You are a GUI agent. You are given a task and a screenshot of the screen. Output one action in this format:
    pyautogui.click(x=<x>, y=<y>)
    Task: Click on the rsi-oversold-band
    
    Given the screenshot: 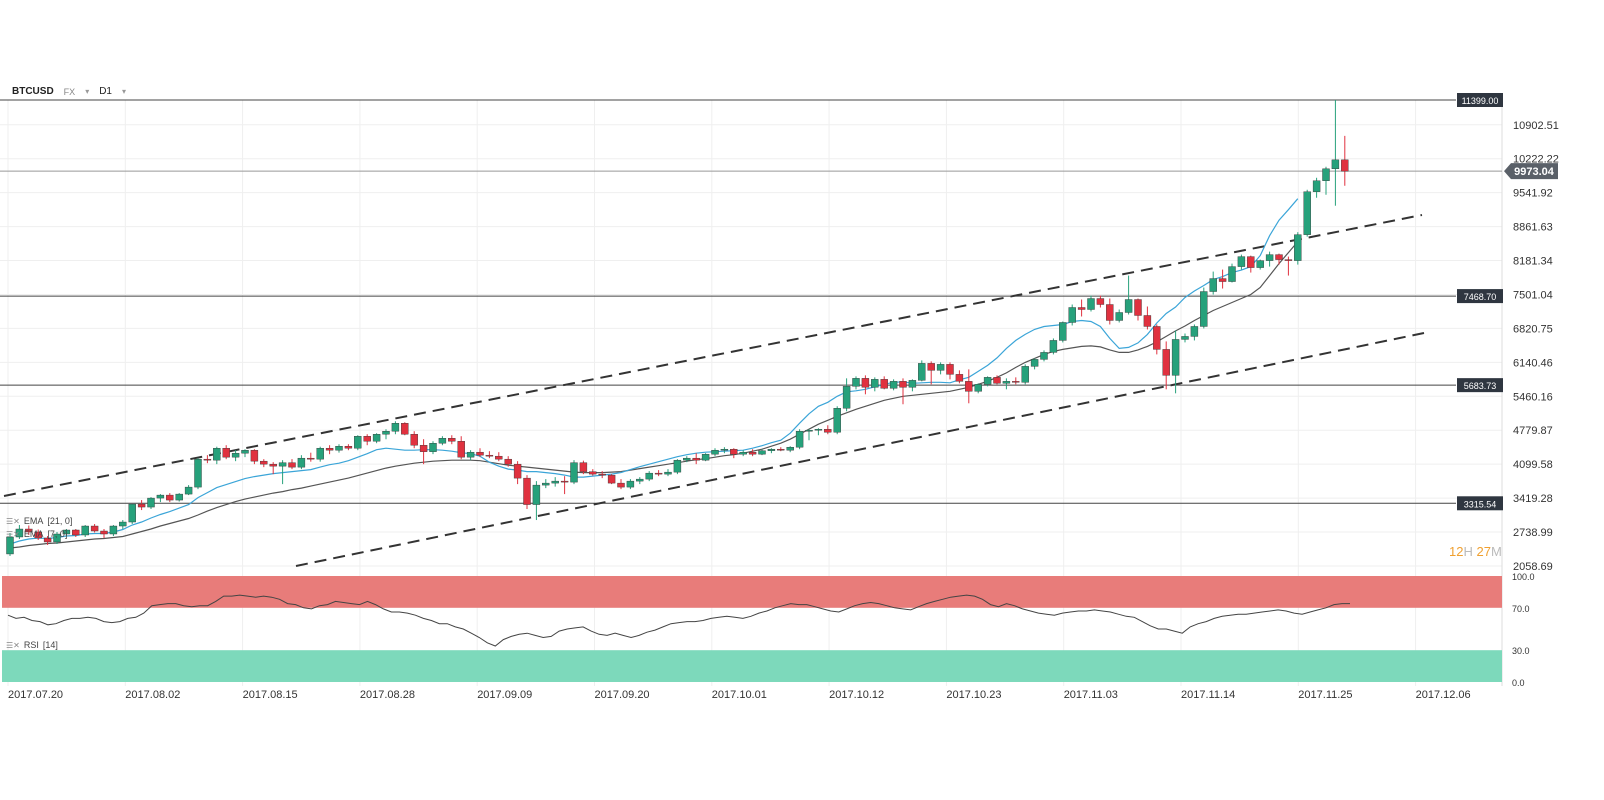 What is the action you would take?
    pyautogui.click(x=752, y=666)
    